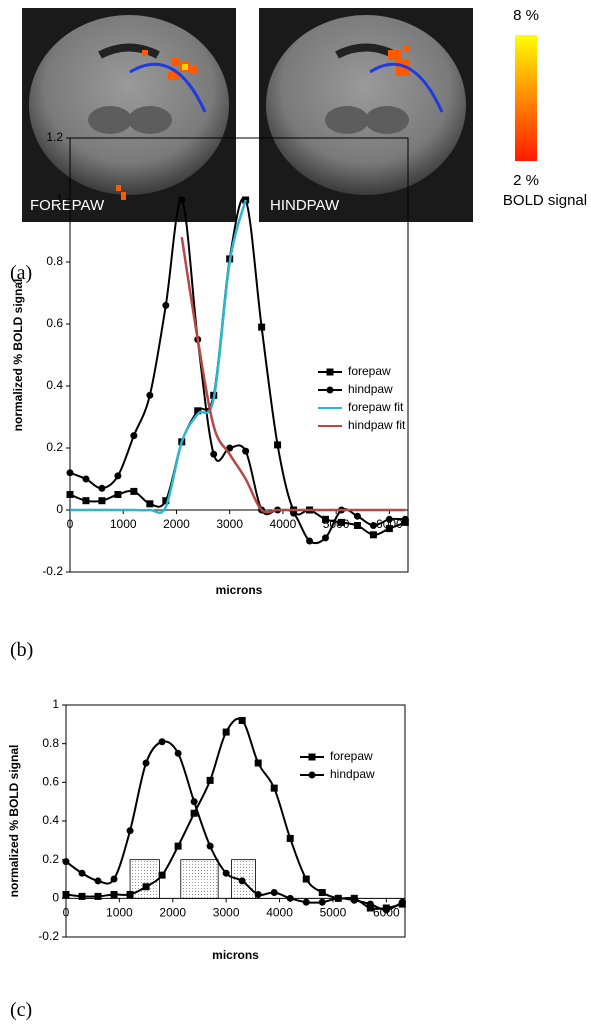 This screenshot has width=591, height=1029. Describe the element at coordinates (21, 1010) in the screenshot. I see `panel-label: (c)` at that location.